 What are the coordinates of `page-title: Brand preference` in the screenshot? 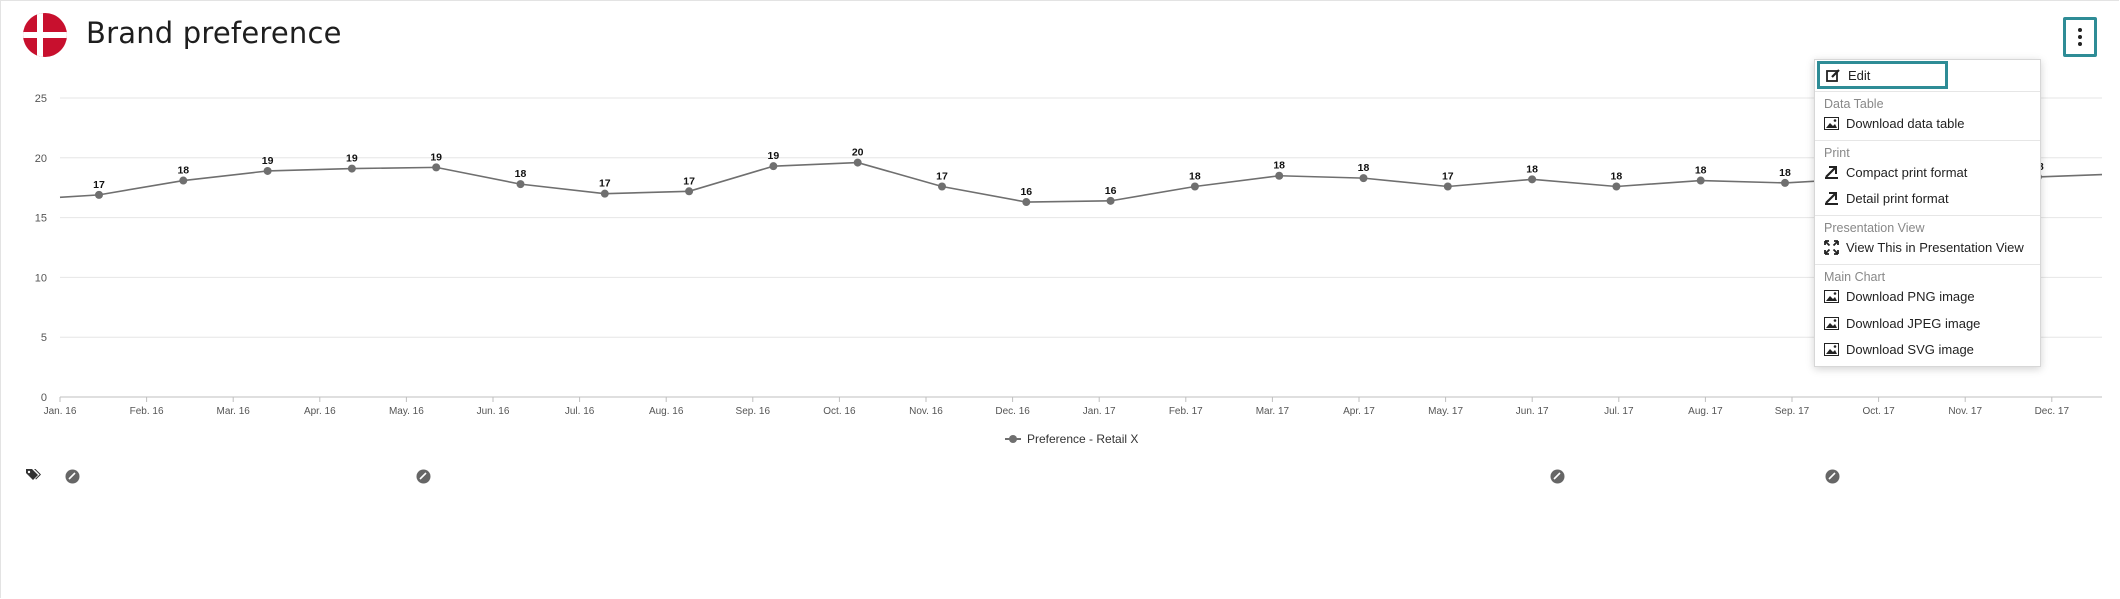 It's located at (214, 33).